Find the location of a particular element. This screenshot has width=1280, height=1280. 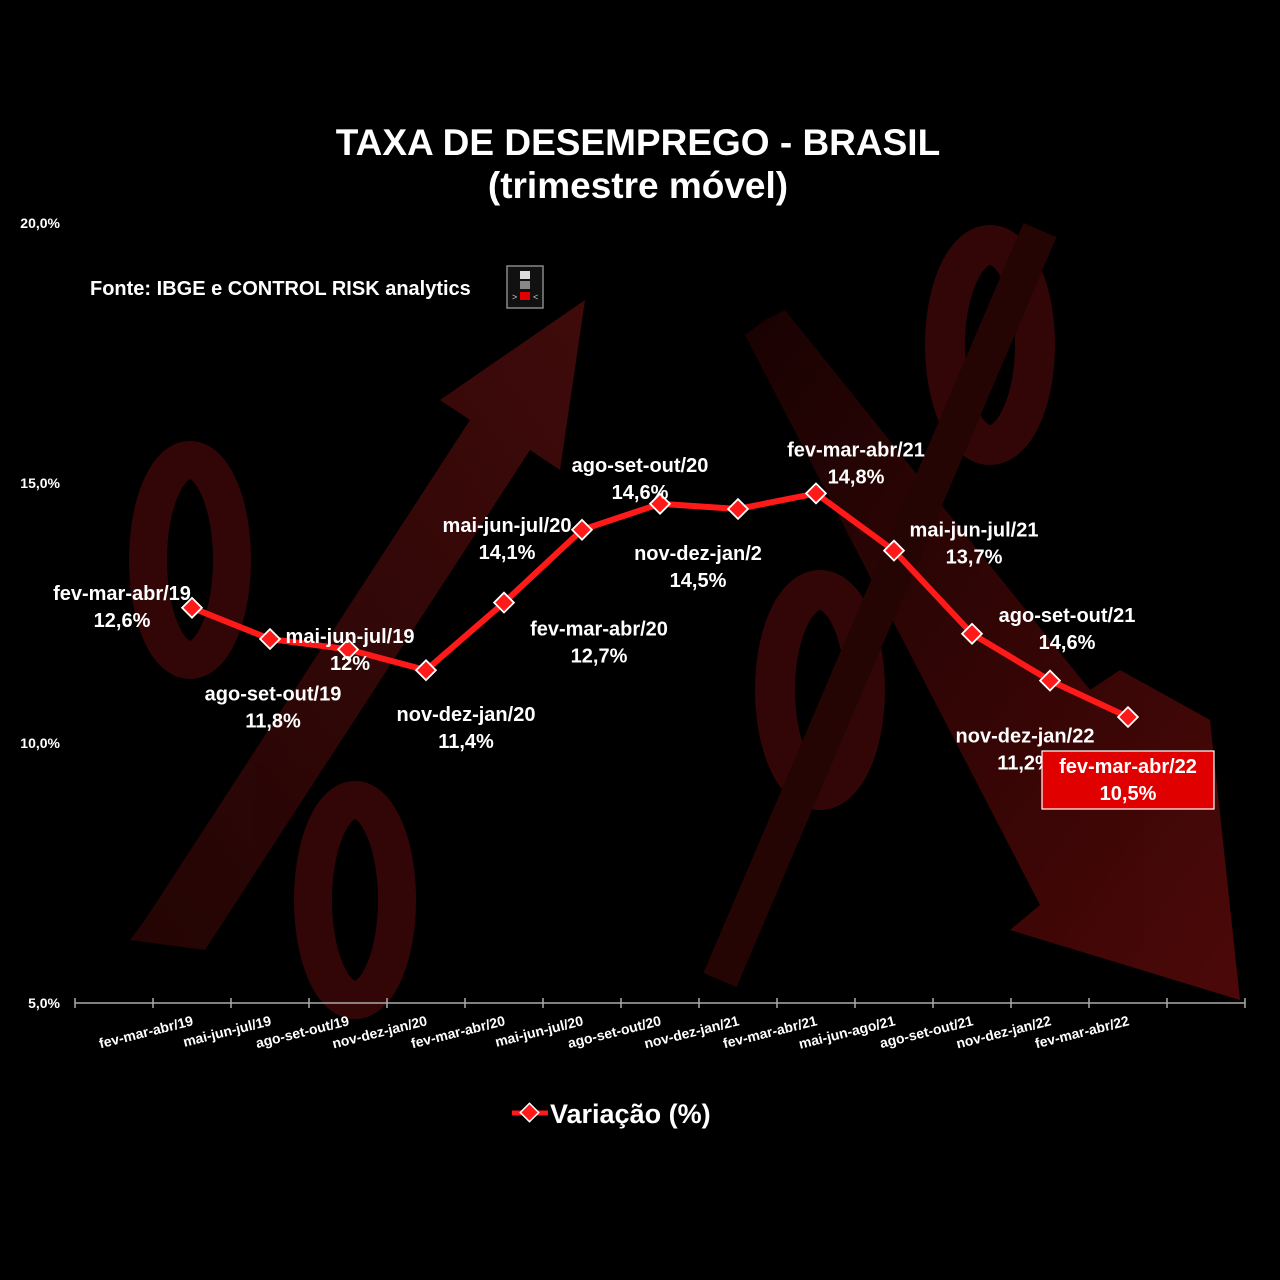

y-tick-label: 10,0% is located at coordinates (40, 743).